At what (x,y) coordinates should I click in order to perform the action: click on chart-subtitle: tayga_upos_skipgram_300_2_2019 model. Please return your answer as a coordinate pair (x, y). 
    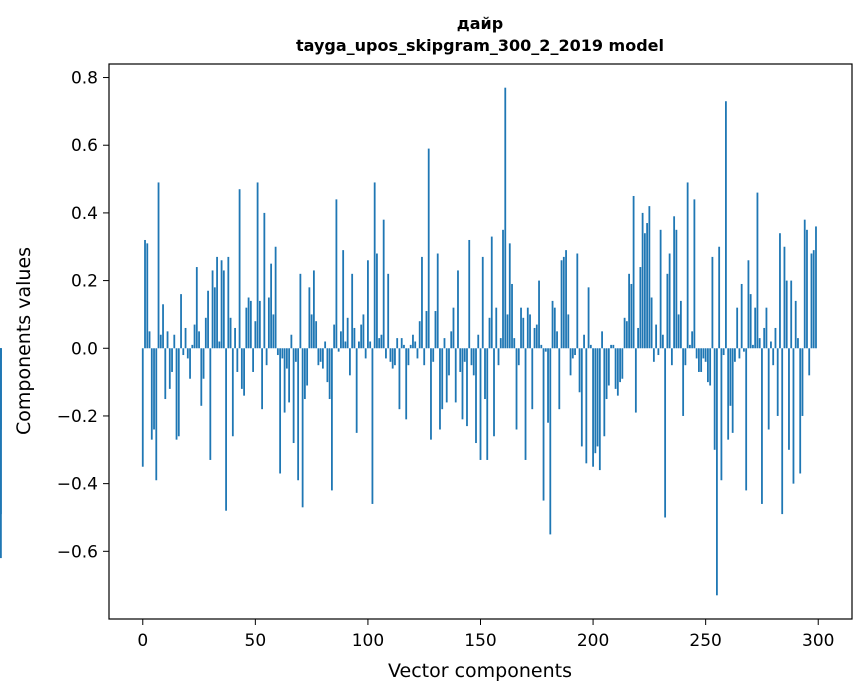
    Looking at the image, I should click on (480, 45).